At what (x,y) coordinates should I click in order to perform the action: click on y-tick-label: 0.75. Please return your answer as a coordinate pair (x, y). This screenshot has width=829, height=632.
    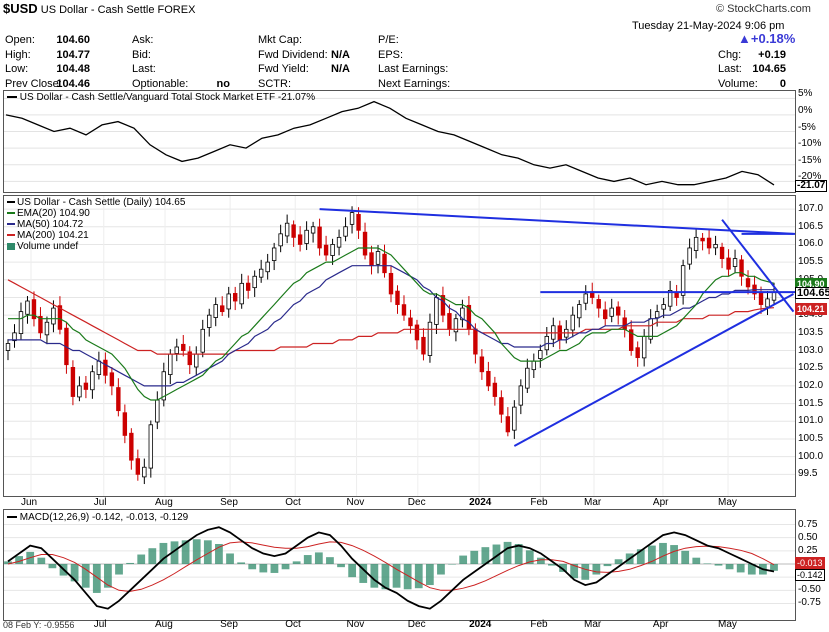
    Looking at the image, I should click on (808, 524).